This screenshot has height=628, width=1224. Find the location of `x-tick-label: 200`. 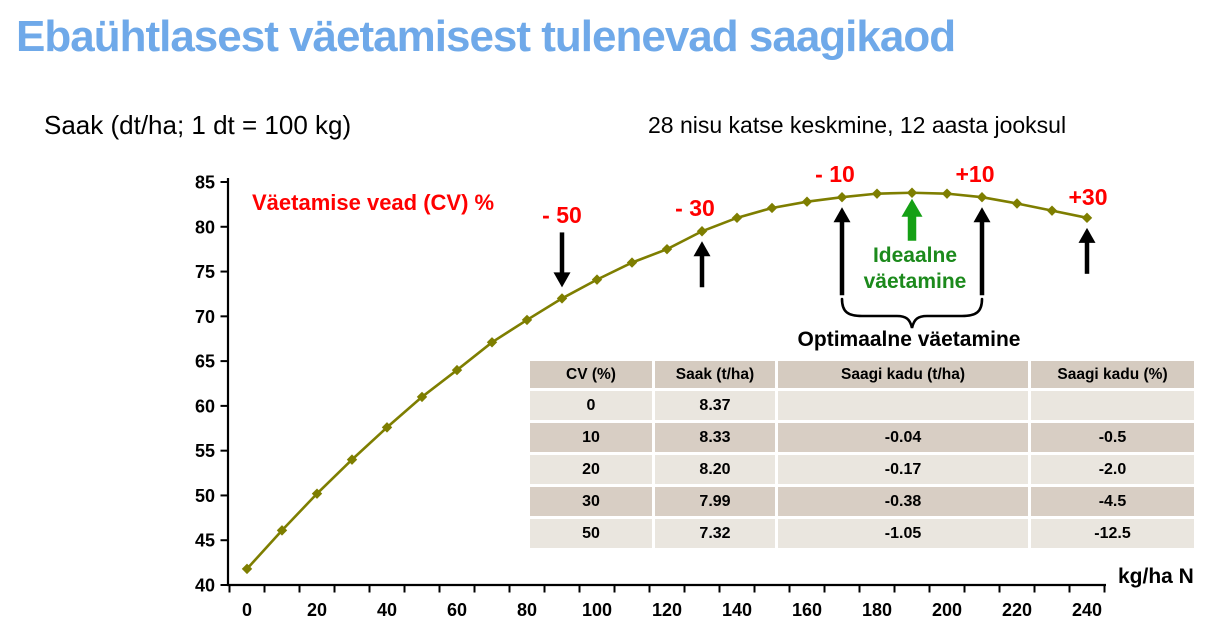

x-tick-label: 200 is located at coordinates (947, 610).